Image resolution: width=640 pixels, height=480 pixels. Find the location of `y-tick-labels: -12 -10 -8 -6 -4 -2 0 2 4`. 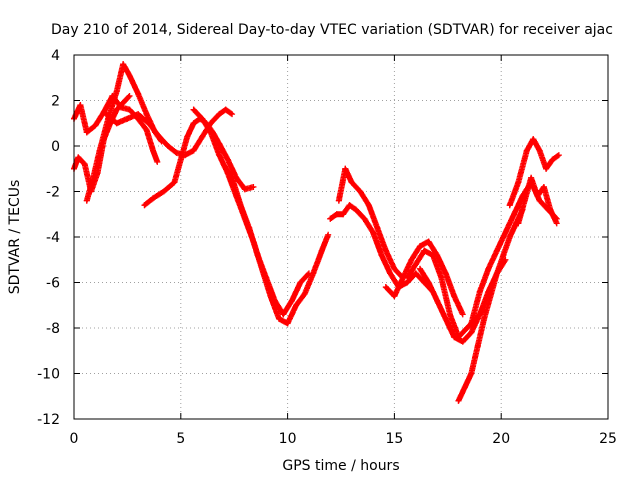

y-tick-labels: -12 -10 -8 -6 -4 -2 0 2 4 is located at coordinates (48, 238).